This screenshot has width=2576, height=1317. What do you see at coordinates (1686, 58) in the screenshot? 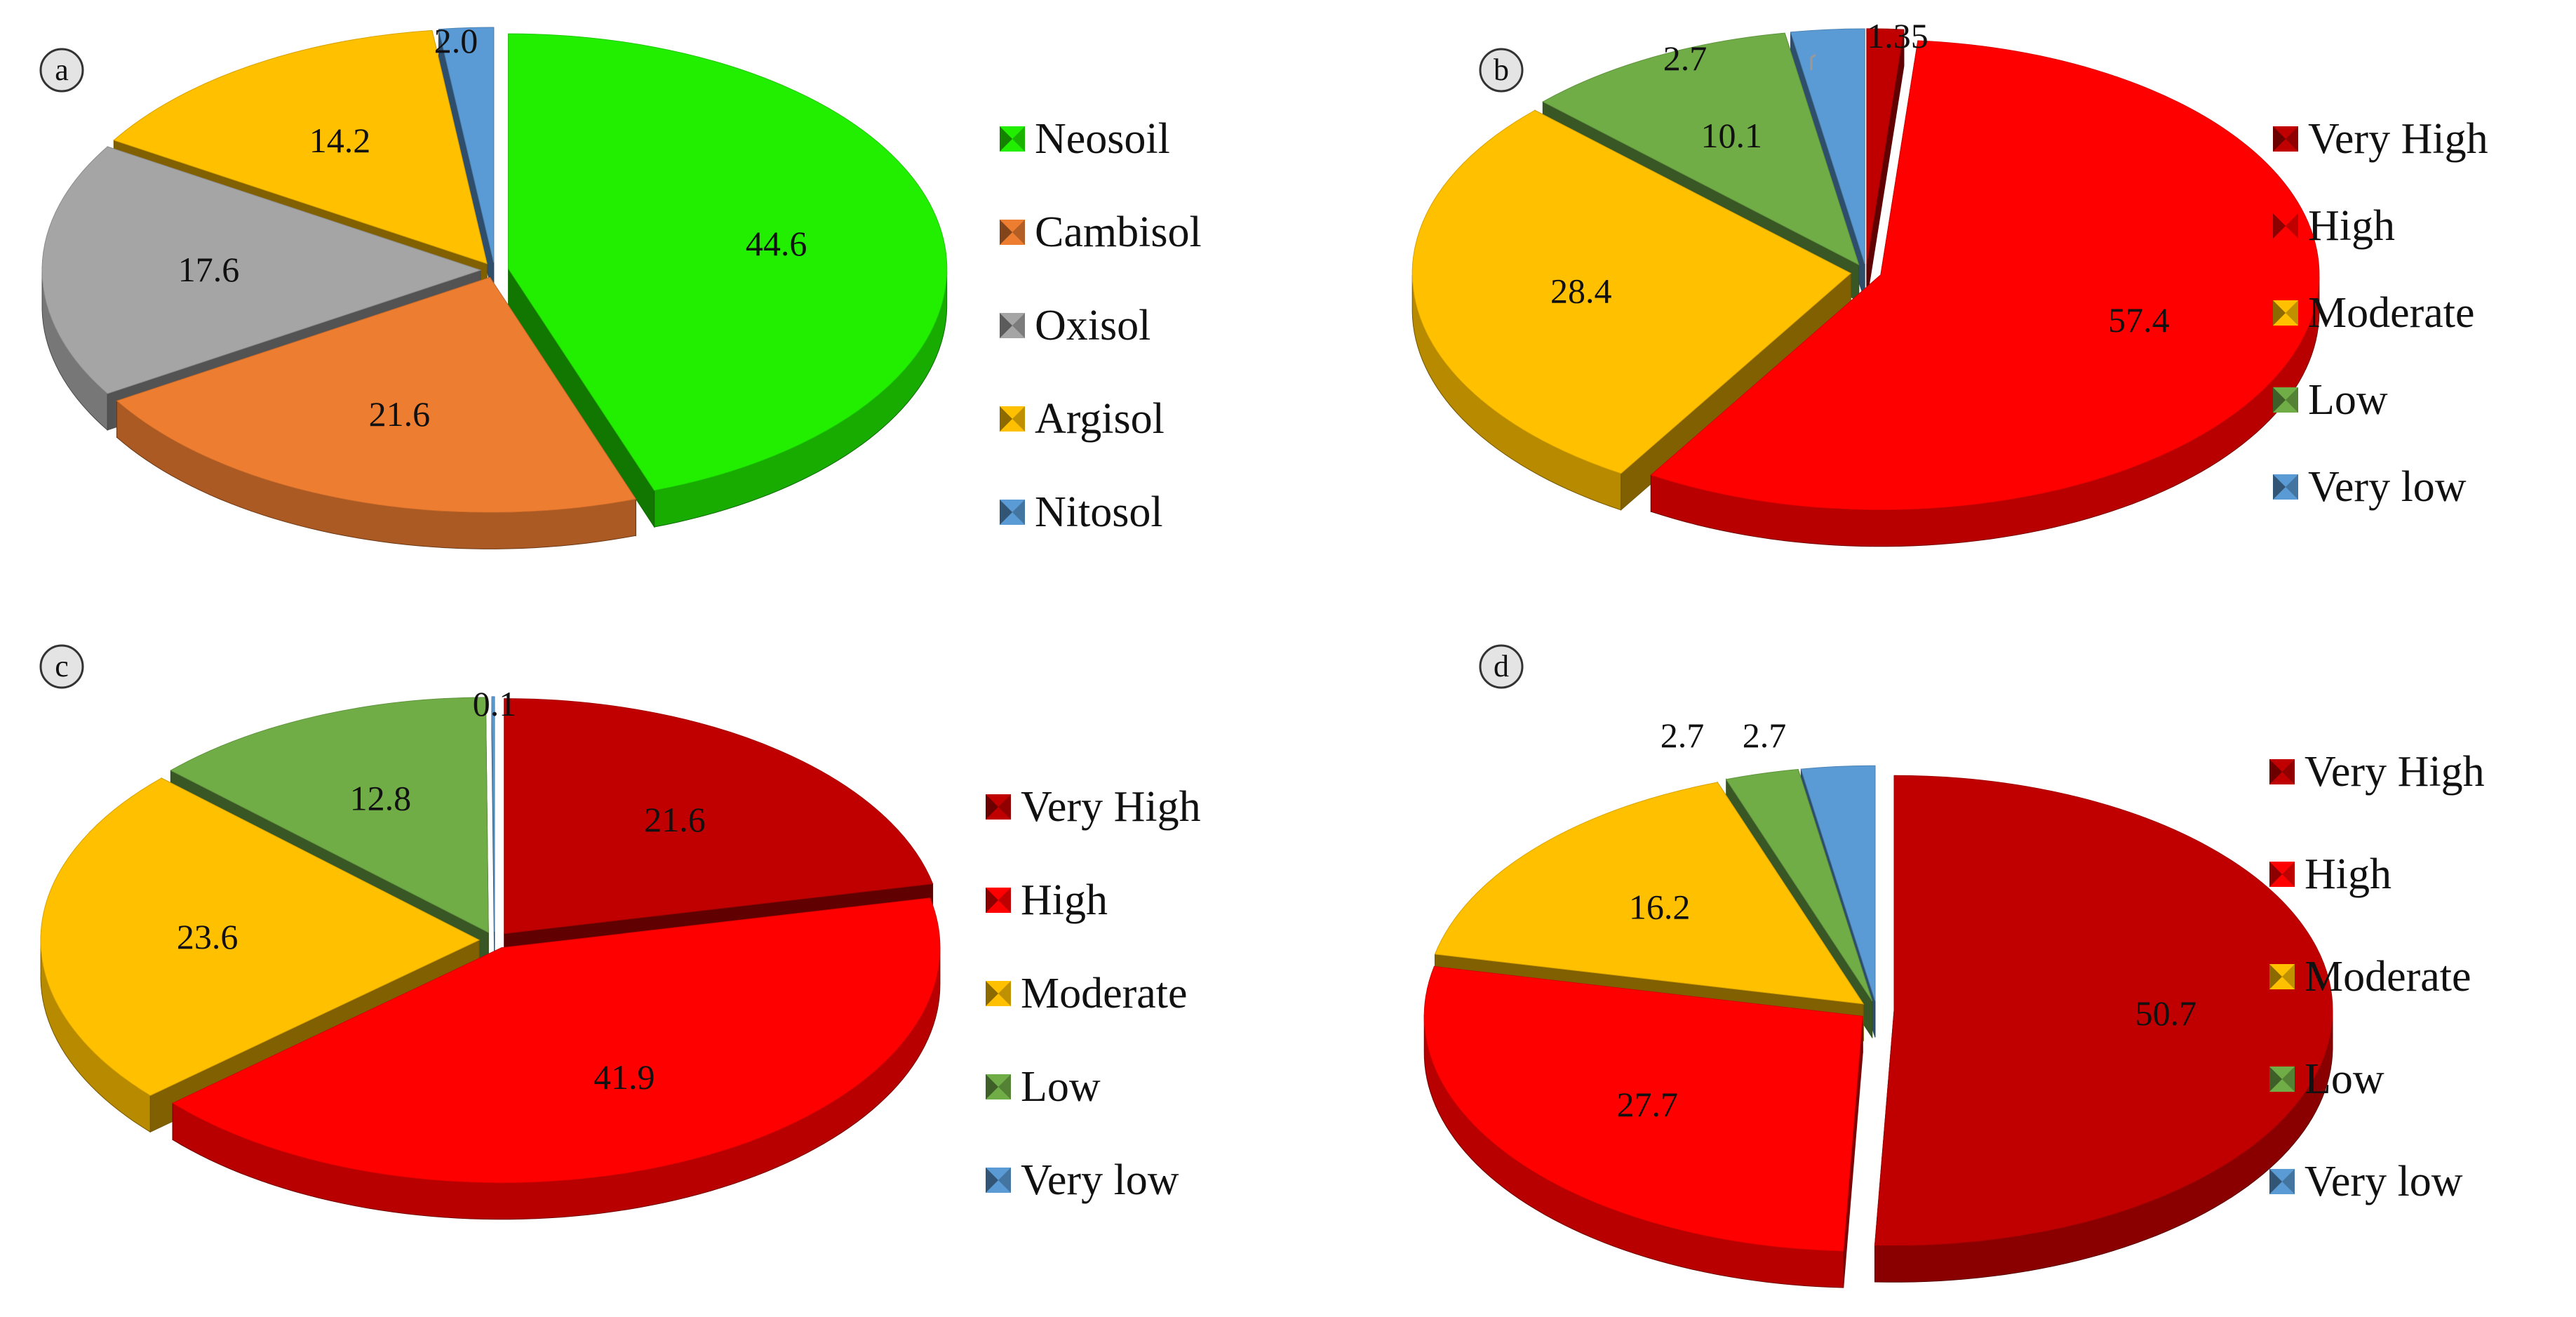
I see `data-label-b-4: 2.7` at bounding box center [1686, 58].